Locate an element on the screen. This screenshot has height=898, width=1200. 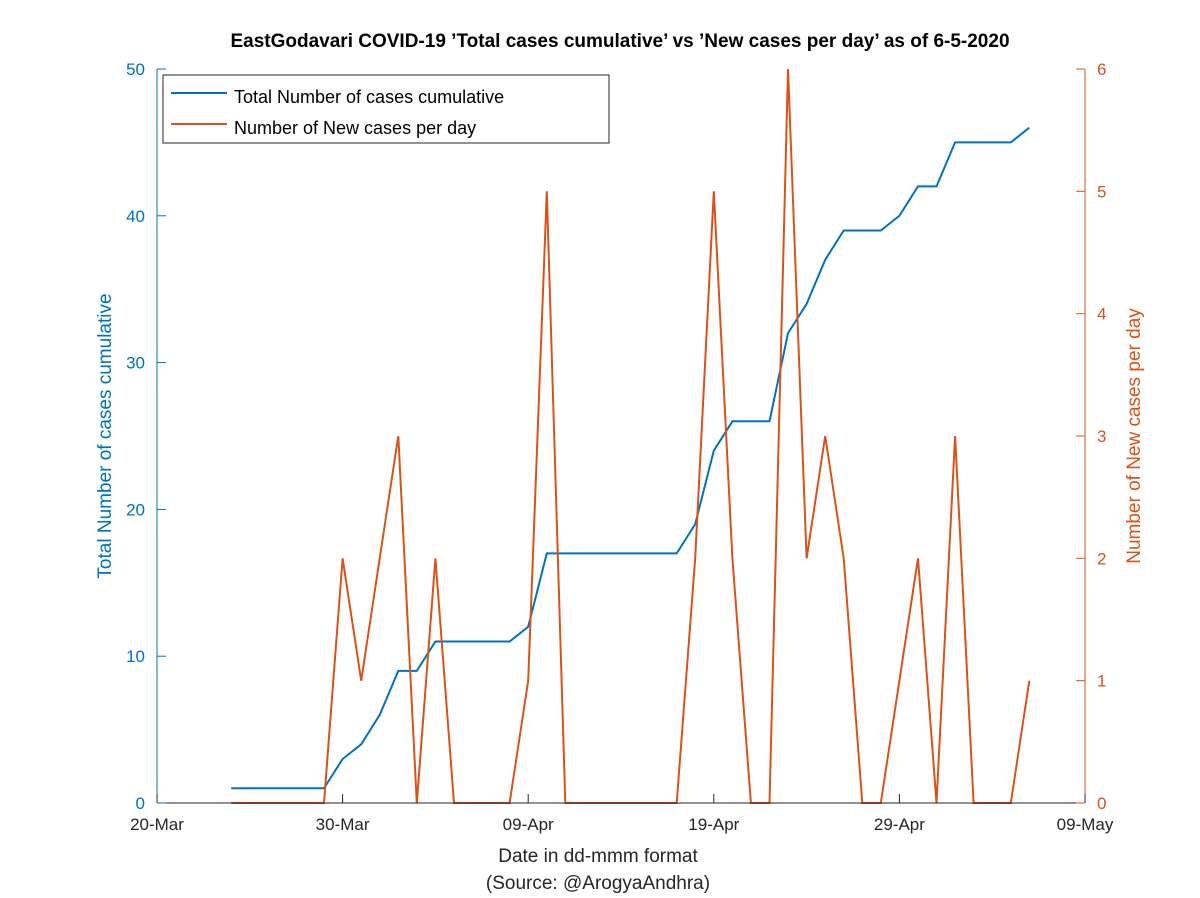
y-left-tick-label: 50 is located at coordinates (135, 69).